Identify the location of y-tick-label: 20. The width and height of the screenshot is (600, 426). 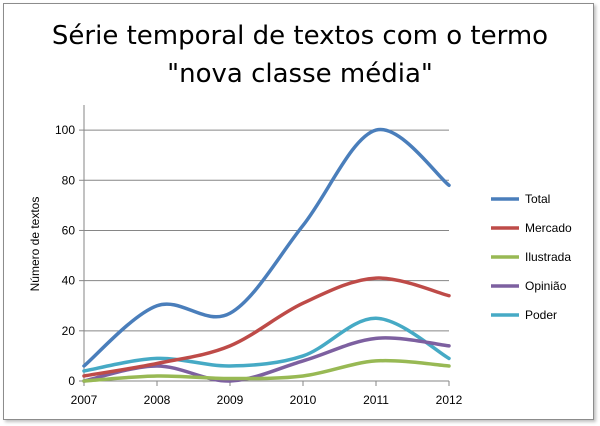
(69, 331).